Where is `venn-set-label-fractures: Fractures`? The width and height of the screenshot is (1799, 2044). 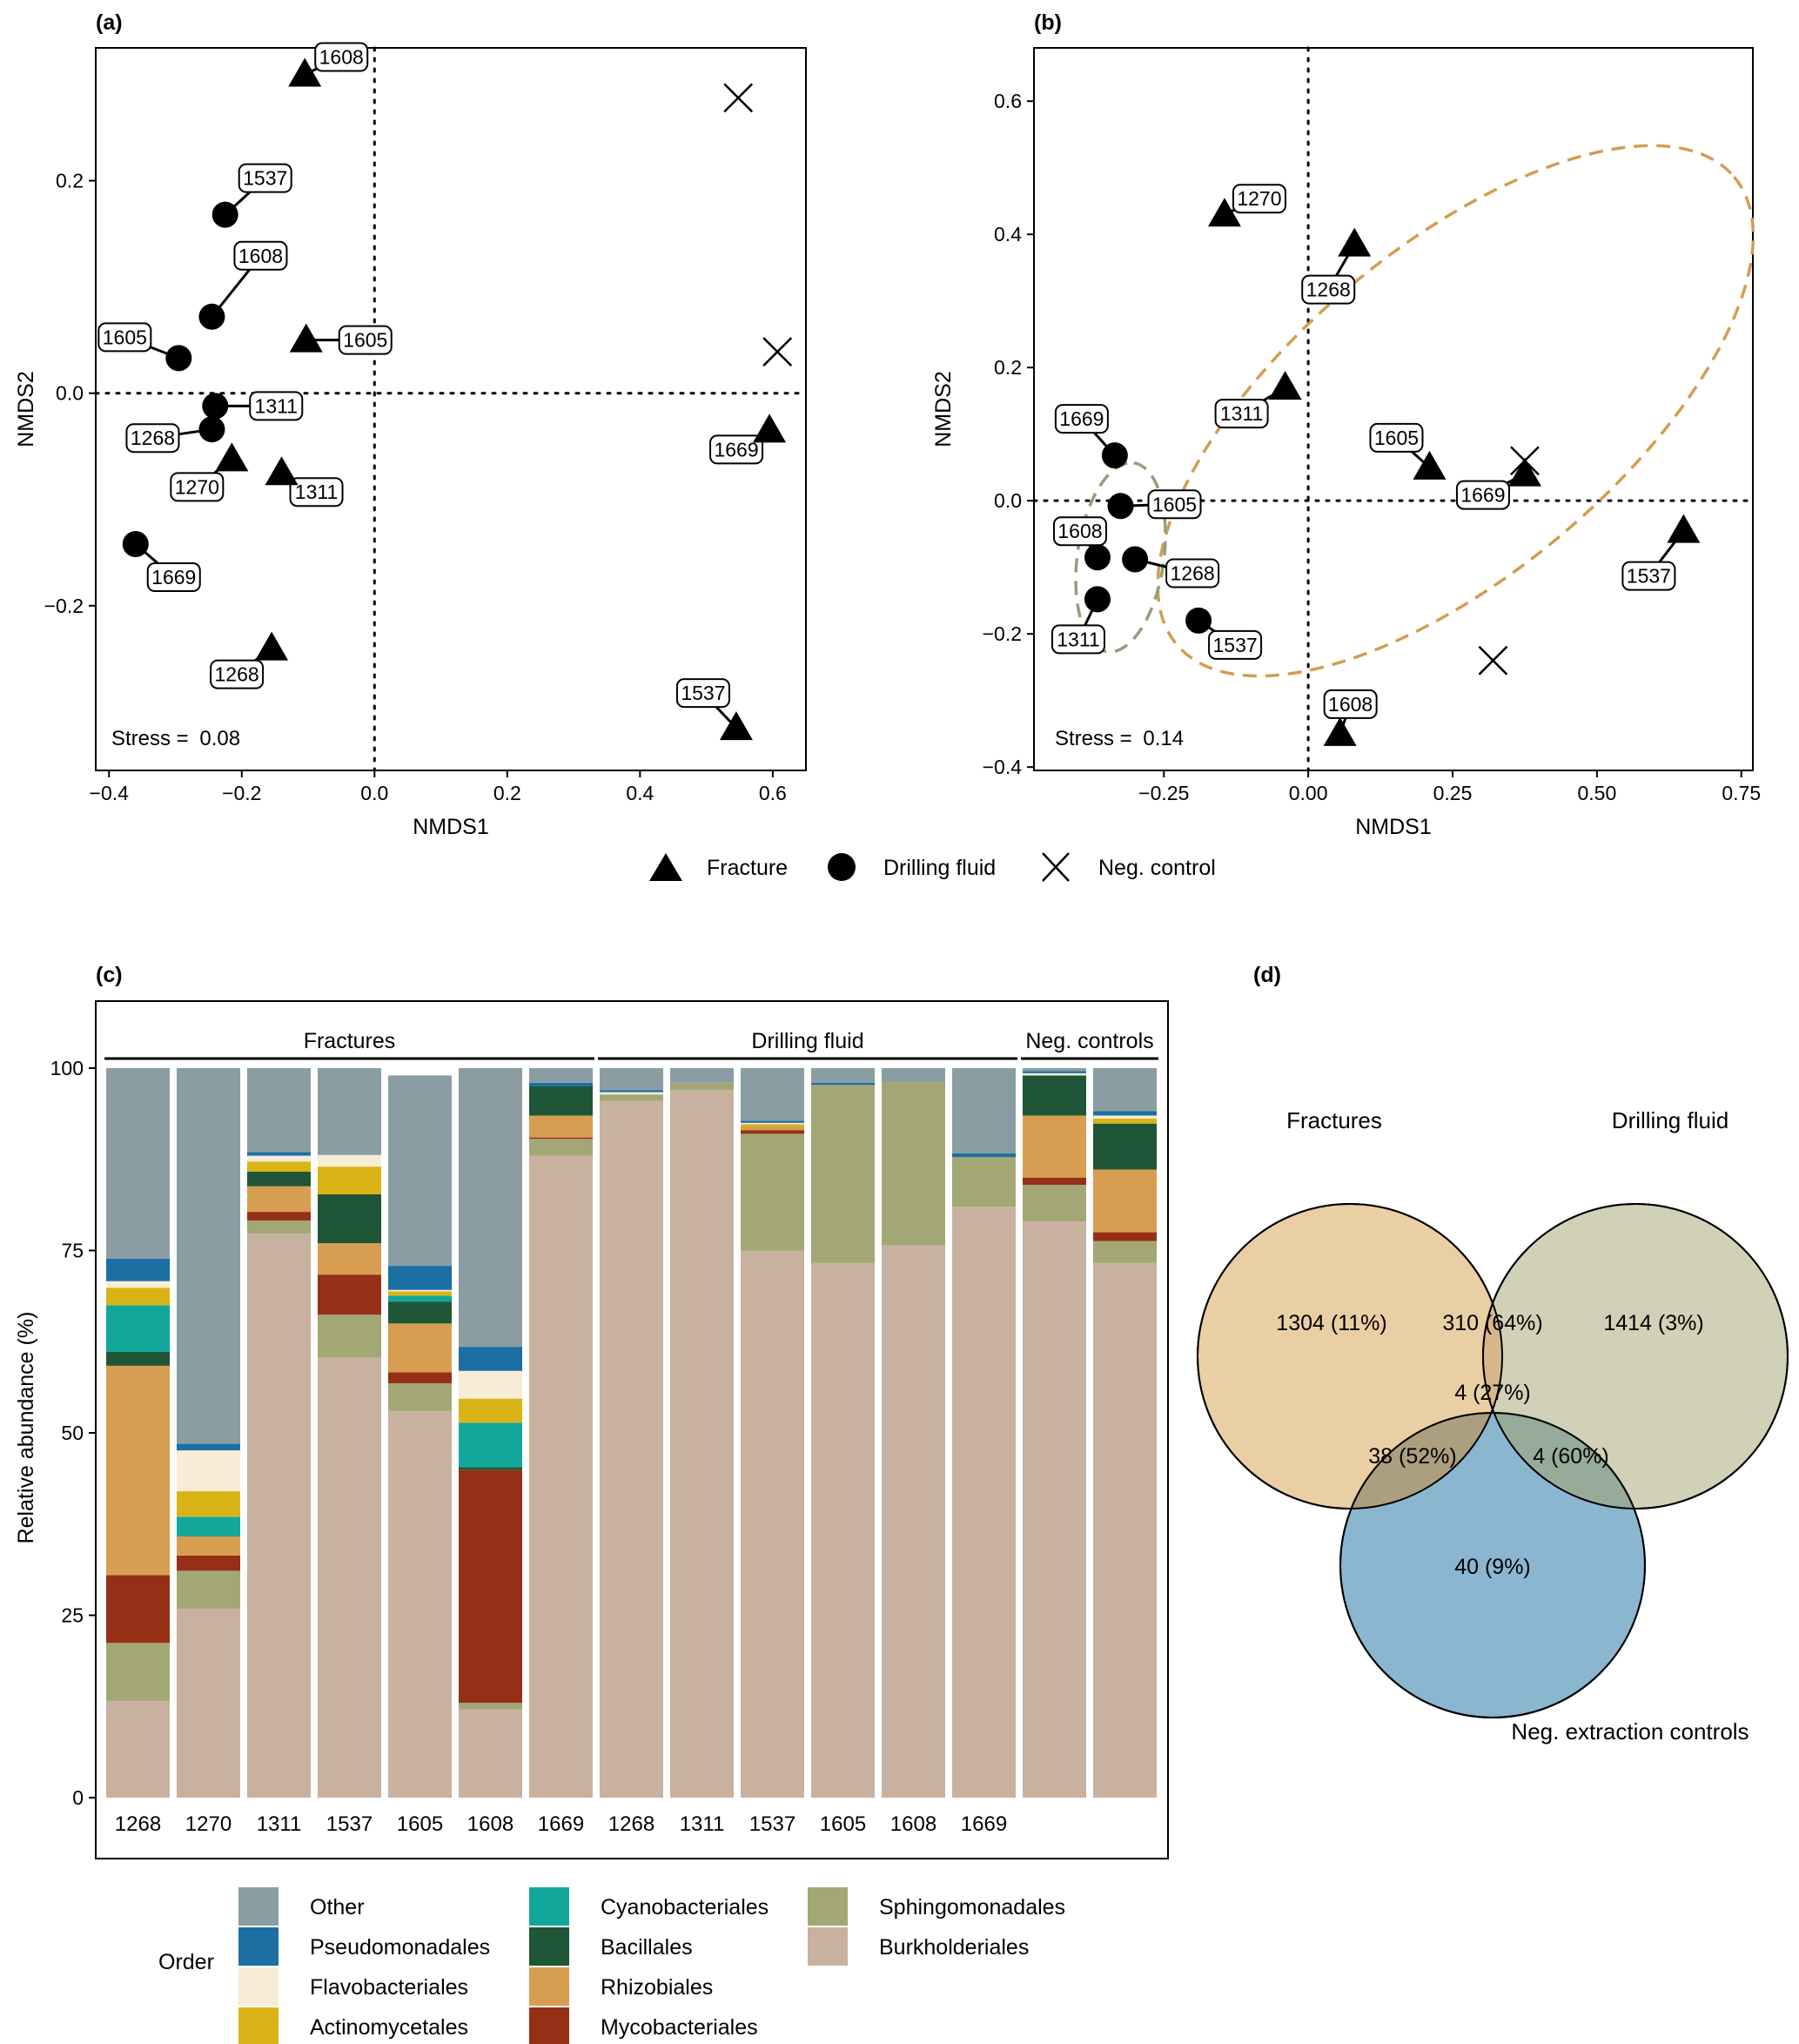 venn-set-label-fractures: Fractures is located at coordinates (1334, 1120).